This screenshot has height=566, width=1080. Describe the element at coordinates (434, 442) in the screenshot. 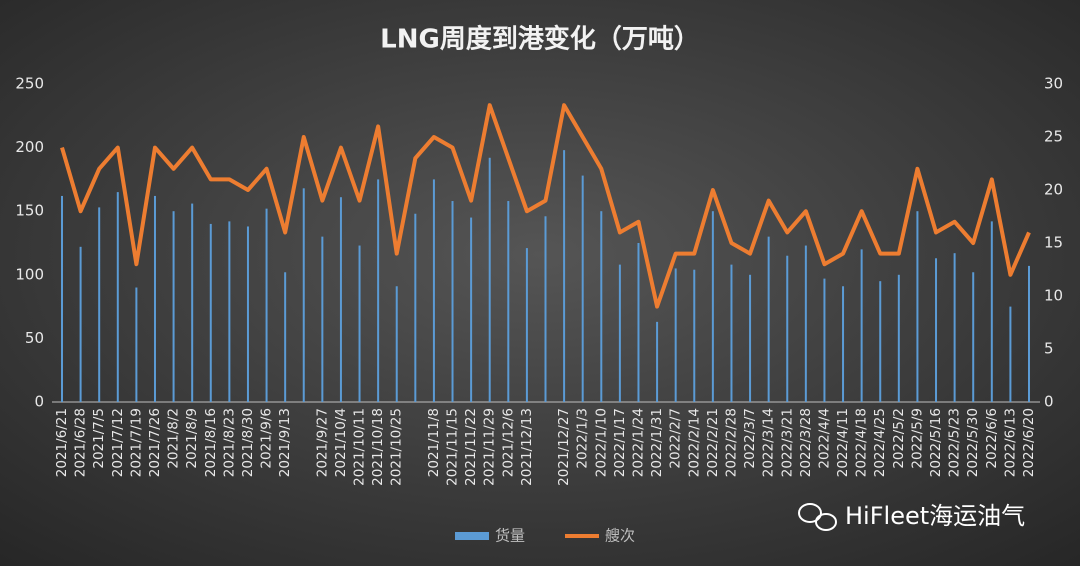

I see `x-tick-label: 2021/11/8` at that location.